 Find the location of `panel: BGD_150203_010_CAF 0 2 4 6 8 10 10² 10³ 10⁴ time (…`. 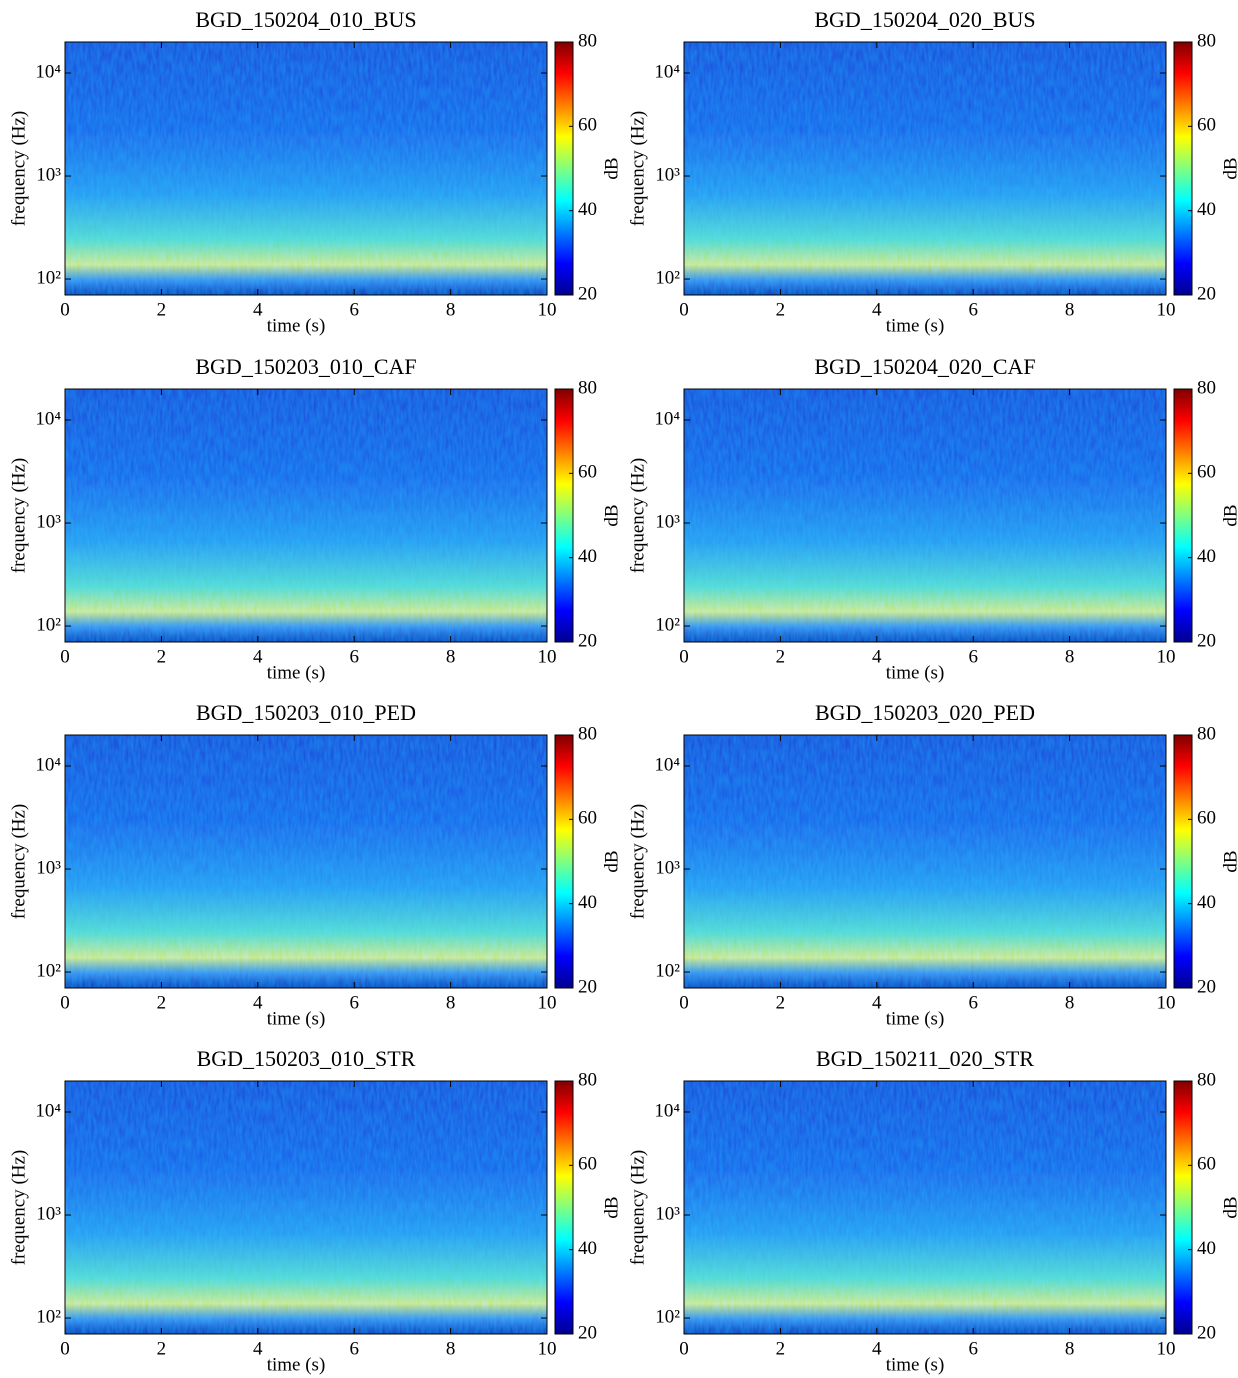

panel: BGD_150203_010_CAF 0 2 4 6 8 10 10² 10³ 10⁴ time (… is located at coordinates (315, 518).